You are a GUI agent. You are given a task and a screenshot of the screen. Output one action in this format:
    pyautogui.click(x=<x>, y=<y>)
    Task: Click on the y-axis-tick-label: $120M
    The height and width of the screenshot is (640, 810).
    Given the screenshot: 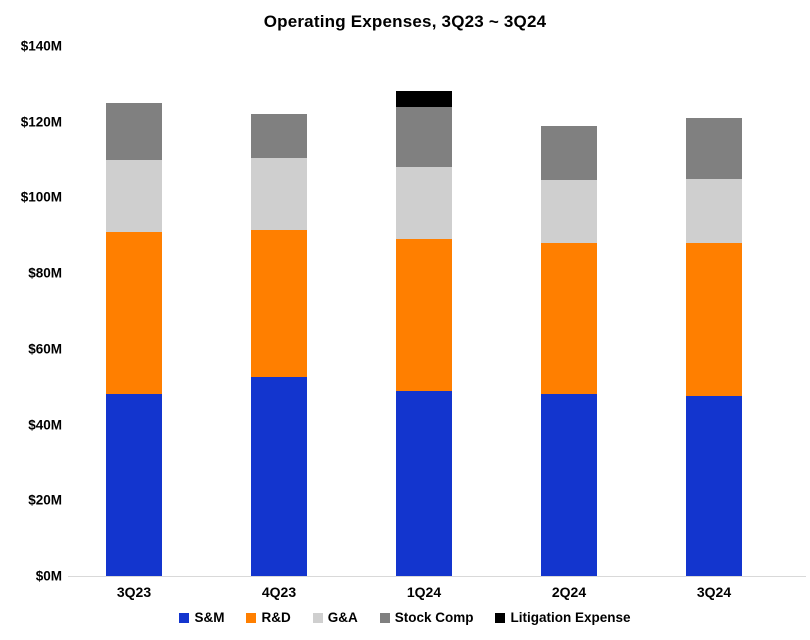 What is the action you would take?
    pyautogui.click(x=41, y=122)
    